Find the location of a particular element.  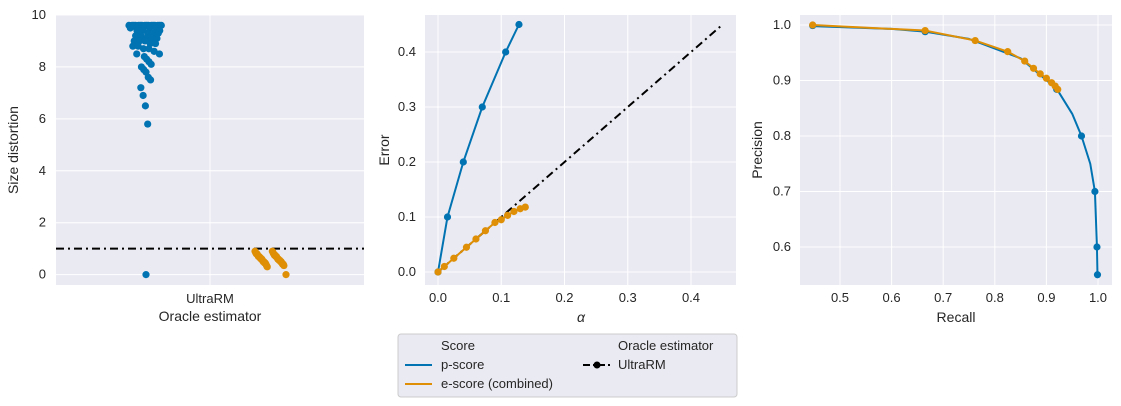

left-ylabel: Size distortion is located at coordinates (13, 150).